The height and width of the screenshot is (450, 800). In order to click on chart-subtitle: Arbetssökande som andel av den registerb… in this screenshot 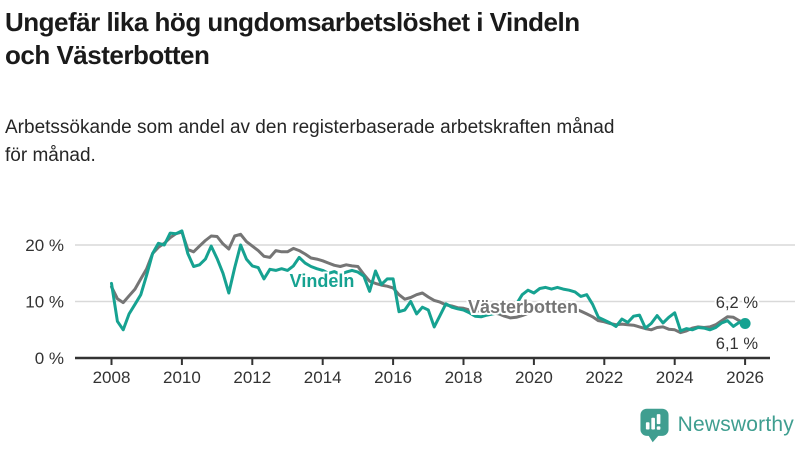, I will do `click(400, 141)`.